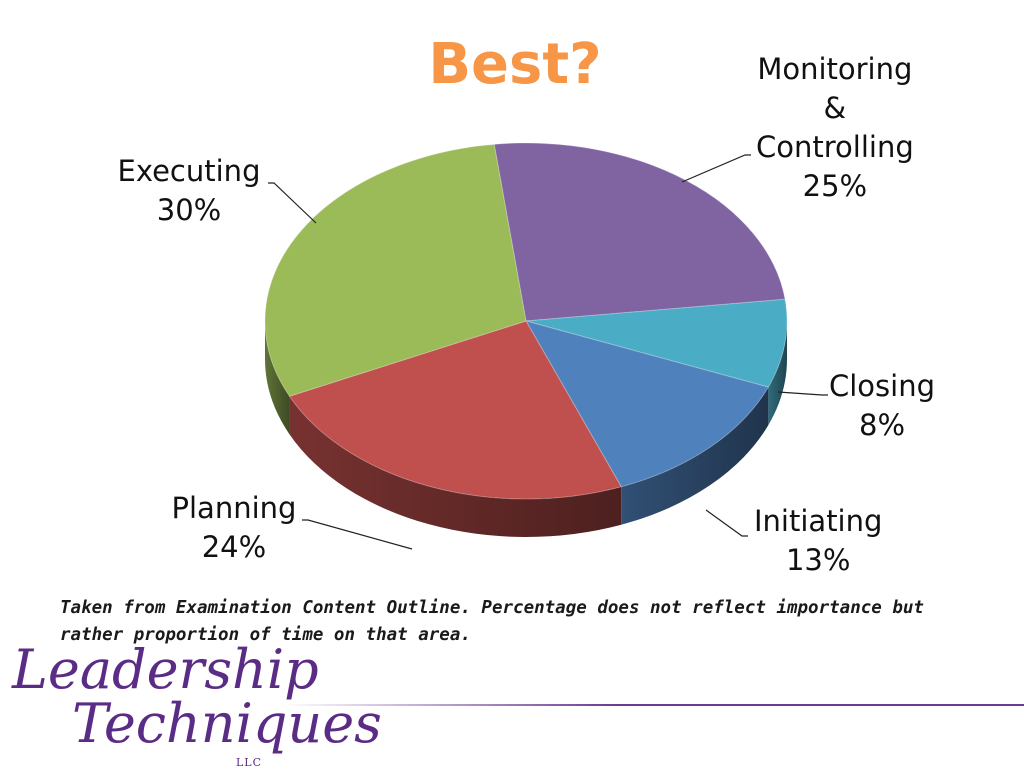 The height and width of the screenshot is (769, 1024). What do you see at coordinates (802, 393) in the screenshot?
I see `leader-line-closing` at bounding box center [802, 393].